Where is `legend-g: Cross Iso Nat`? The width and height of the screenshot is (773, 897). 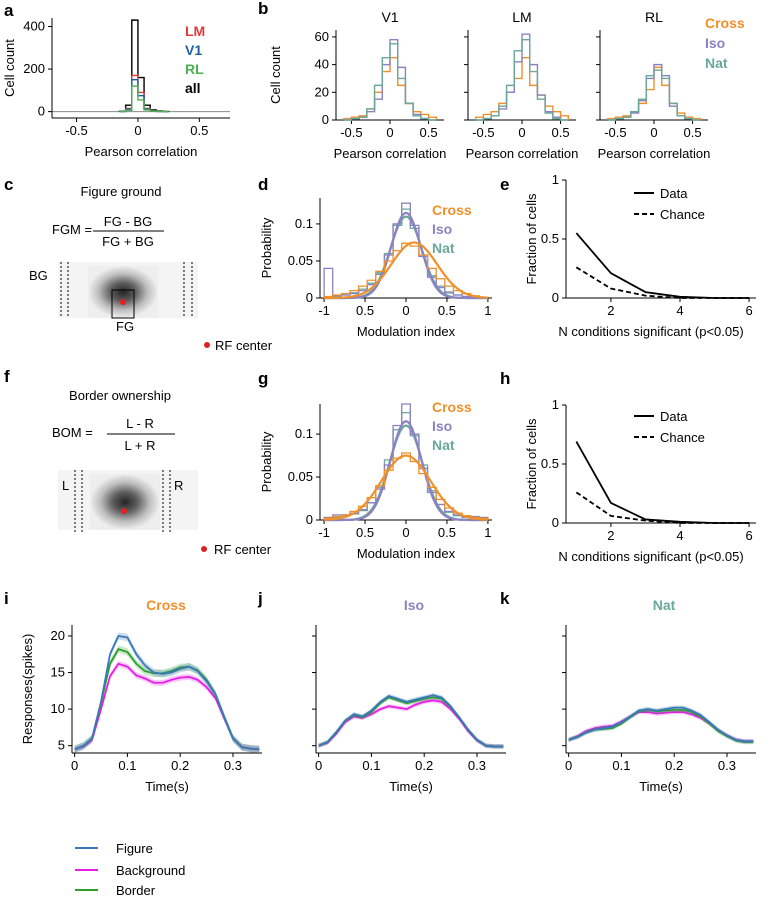 legend-g: Cross Iso Nat is located at coordinates (452, 426).